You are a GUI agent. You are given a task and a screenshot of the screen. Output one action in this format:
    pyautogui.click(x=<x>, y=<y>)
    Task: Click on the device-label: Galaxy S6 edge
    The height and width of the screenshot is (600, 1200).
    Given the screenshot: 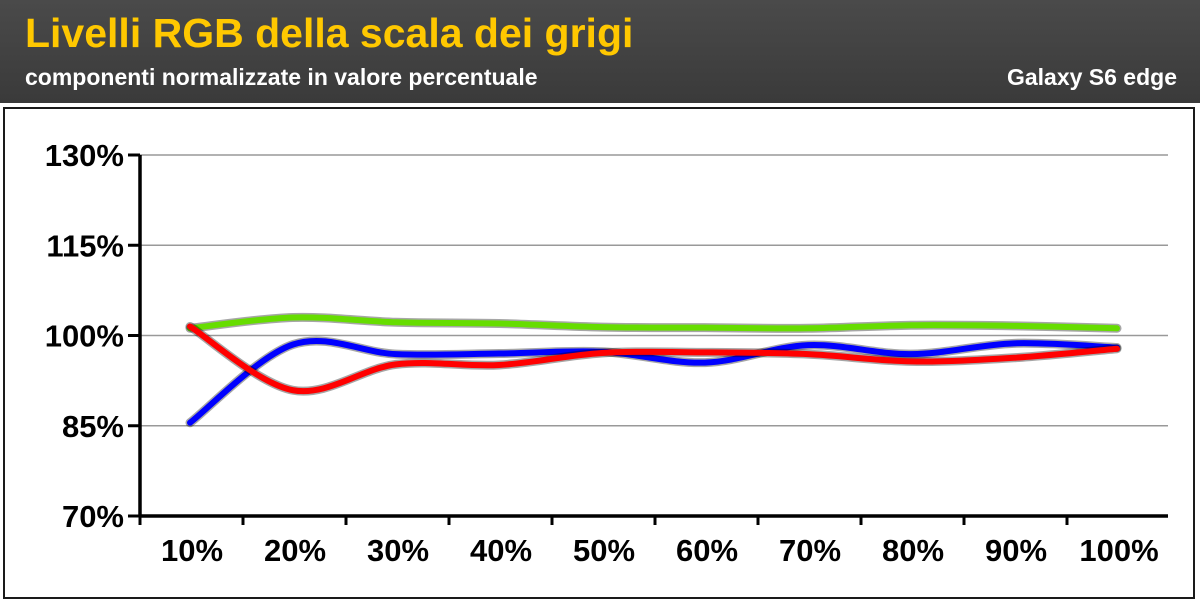 What is the action you would take?
    pyautogui.click(x=1091, y=77)
    